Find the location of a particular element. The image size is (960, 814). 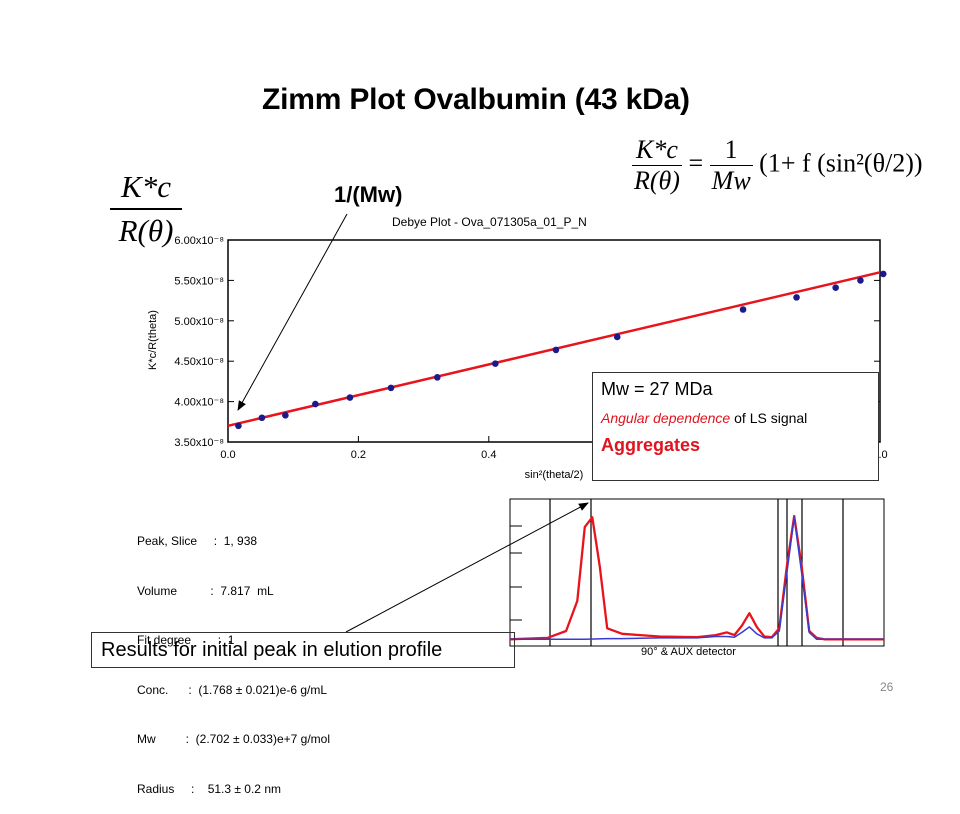

x-axis-label: sin²(theta/2) is located at coordinates (554, 475).